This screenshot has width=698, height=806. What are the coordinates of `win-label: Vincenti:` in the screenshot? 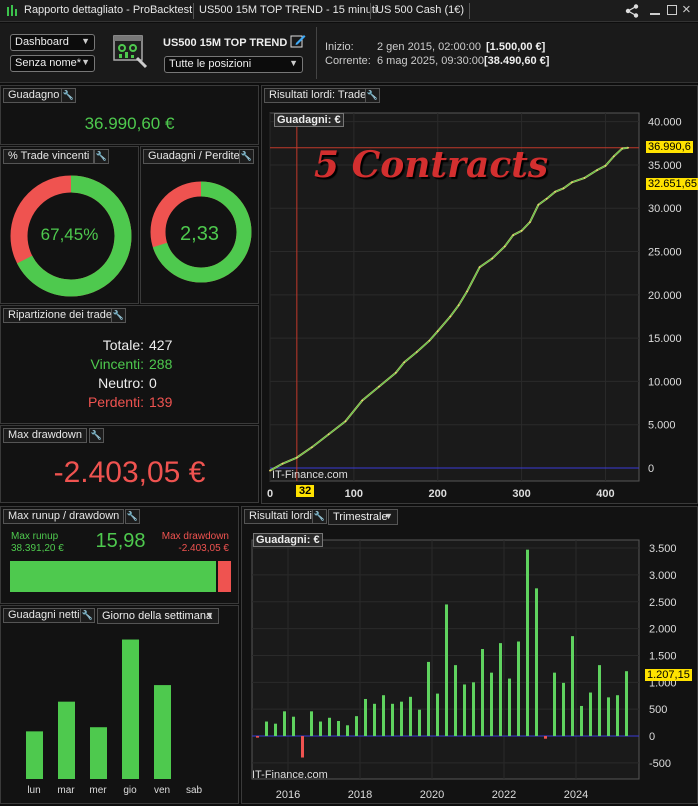 It's located at (117, 364).